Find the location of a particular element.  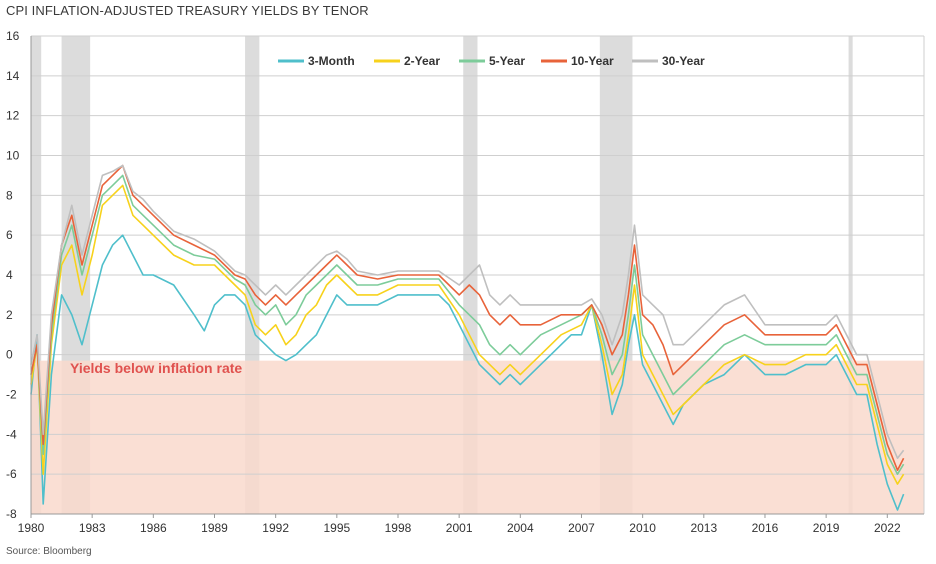

x-tick-label: 2004 is located at coordinates (520, 528).